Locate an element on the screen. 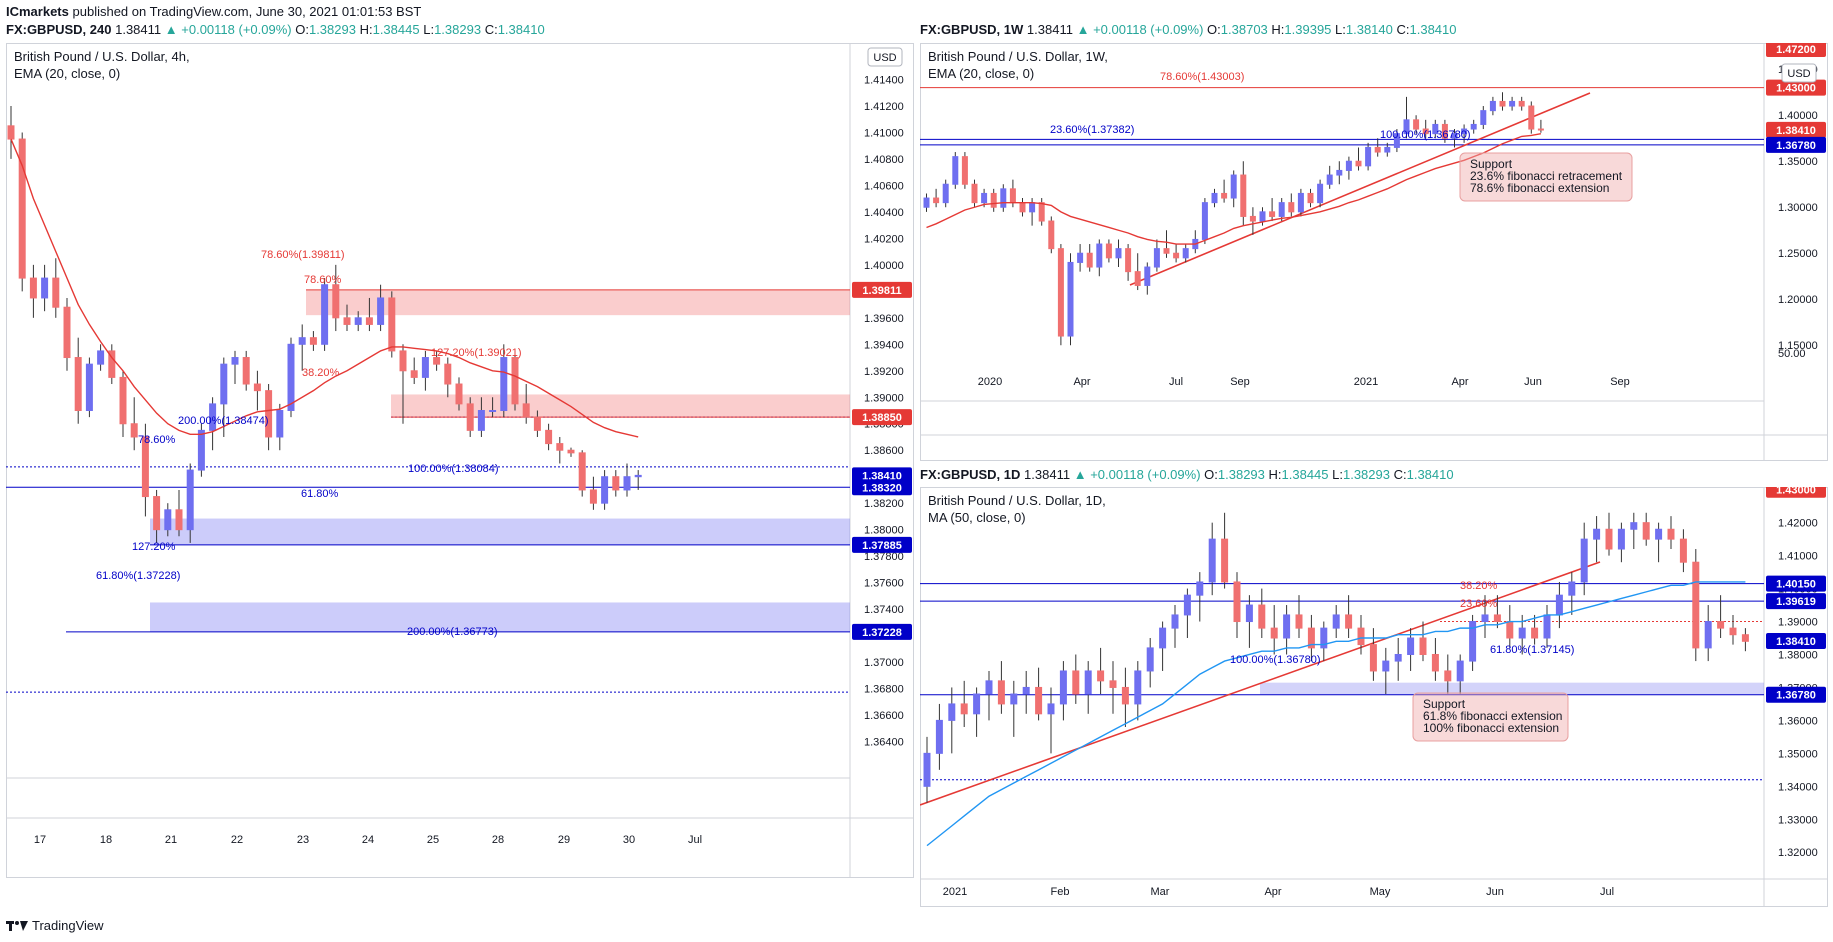 The image size is (1833, 942). y-tick-label: 1.40600 is located at coordinates (884, 186).